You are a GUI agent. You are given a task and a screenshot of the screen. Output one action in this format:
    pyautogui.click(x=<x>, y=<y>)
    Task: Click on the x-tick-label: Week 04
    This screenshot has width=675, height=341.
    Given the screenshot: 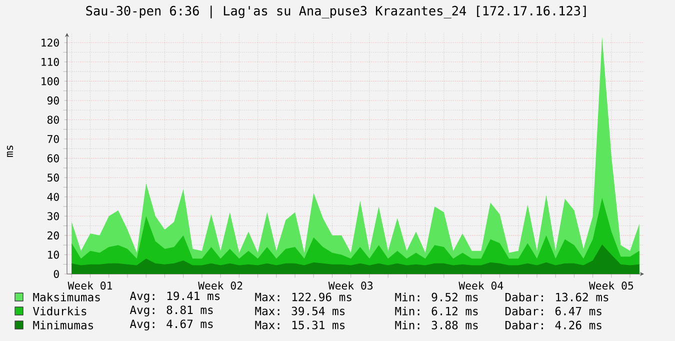 What is the action you would take?
    pyautogui.click(x=481, y=285)
    